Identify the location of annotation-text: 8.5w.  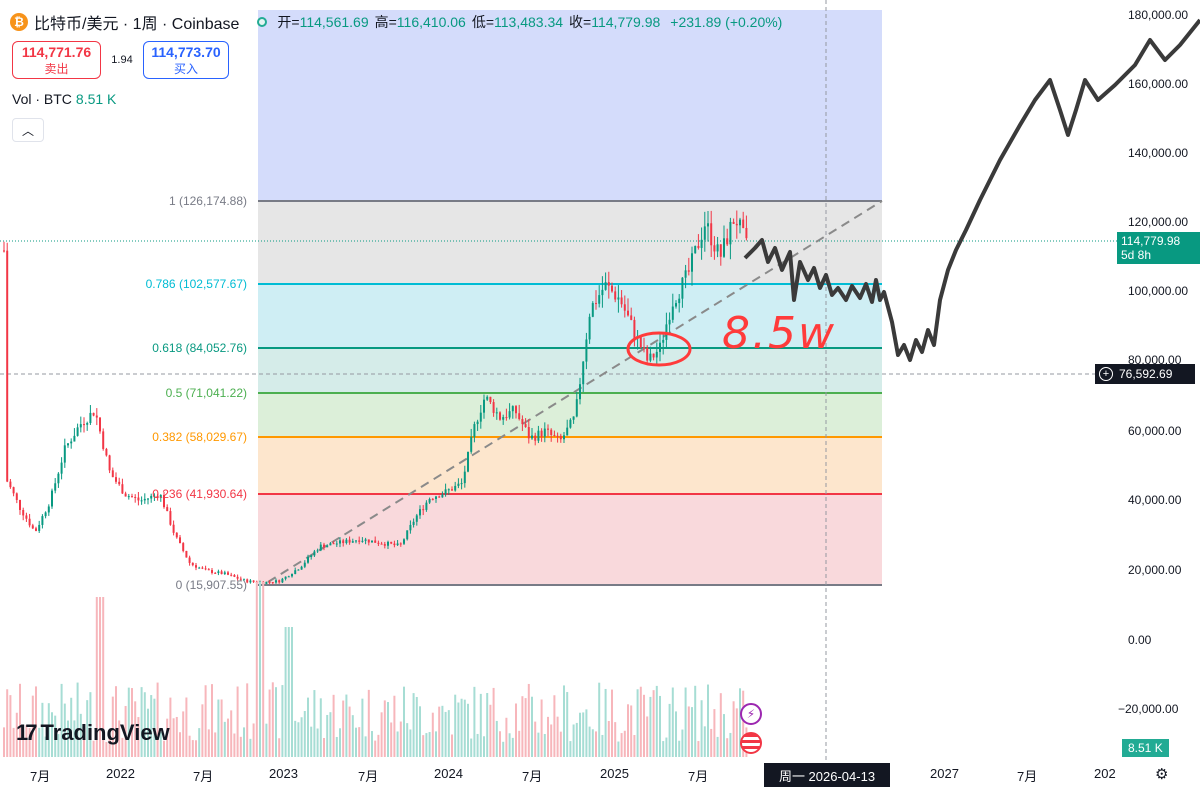
(779, 333).